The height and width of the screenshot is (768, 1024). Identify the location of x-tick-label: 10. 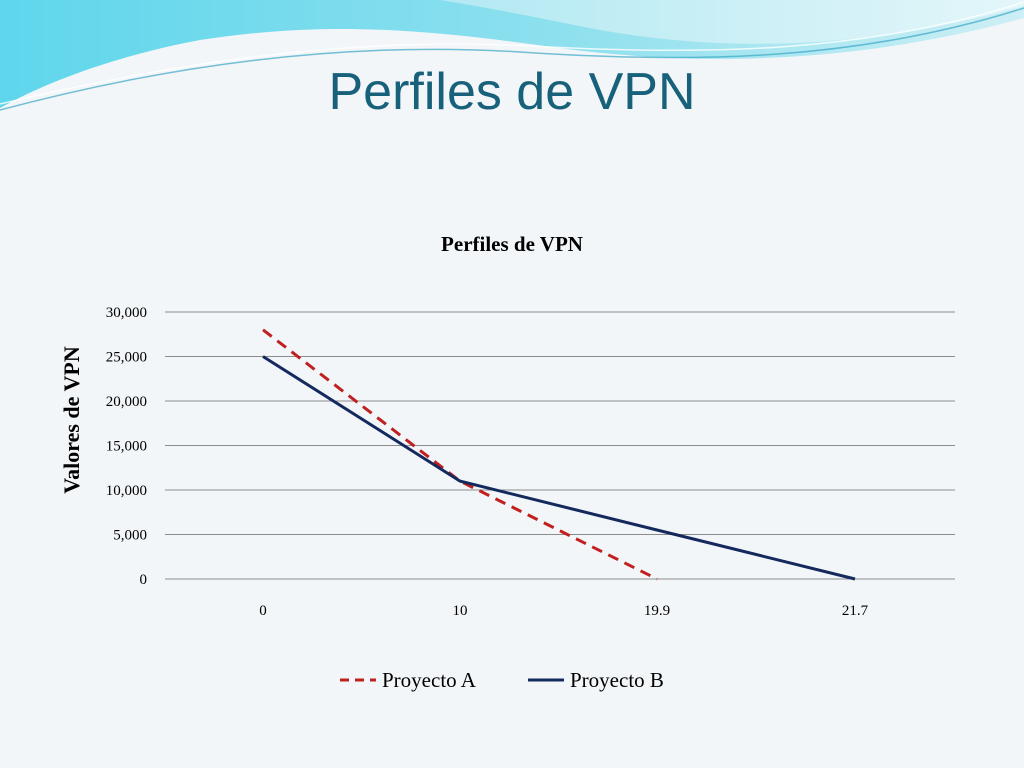
(460, 611).